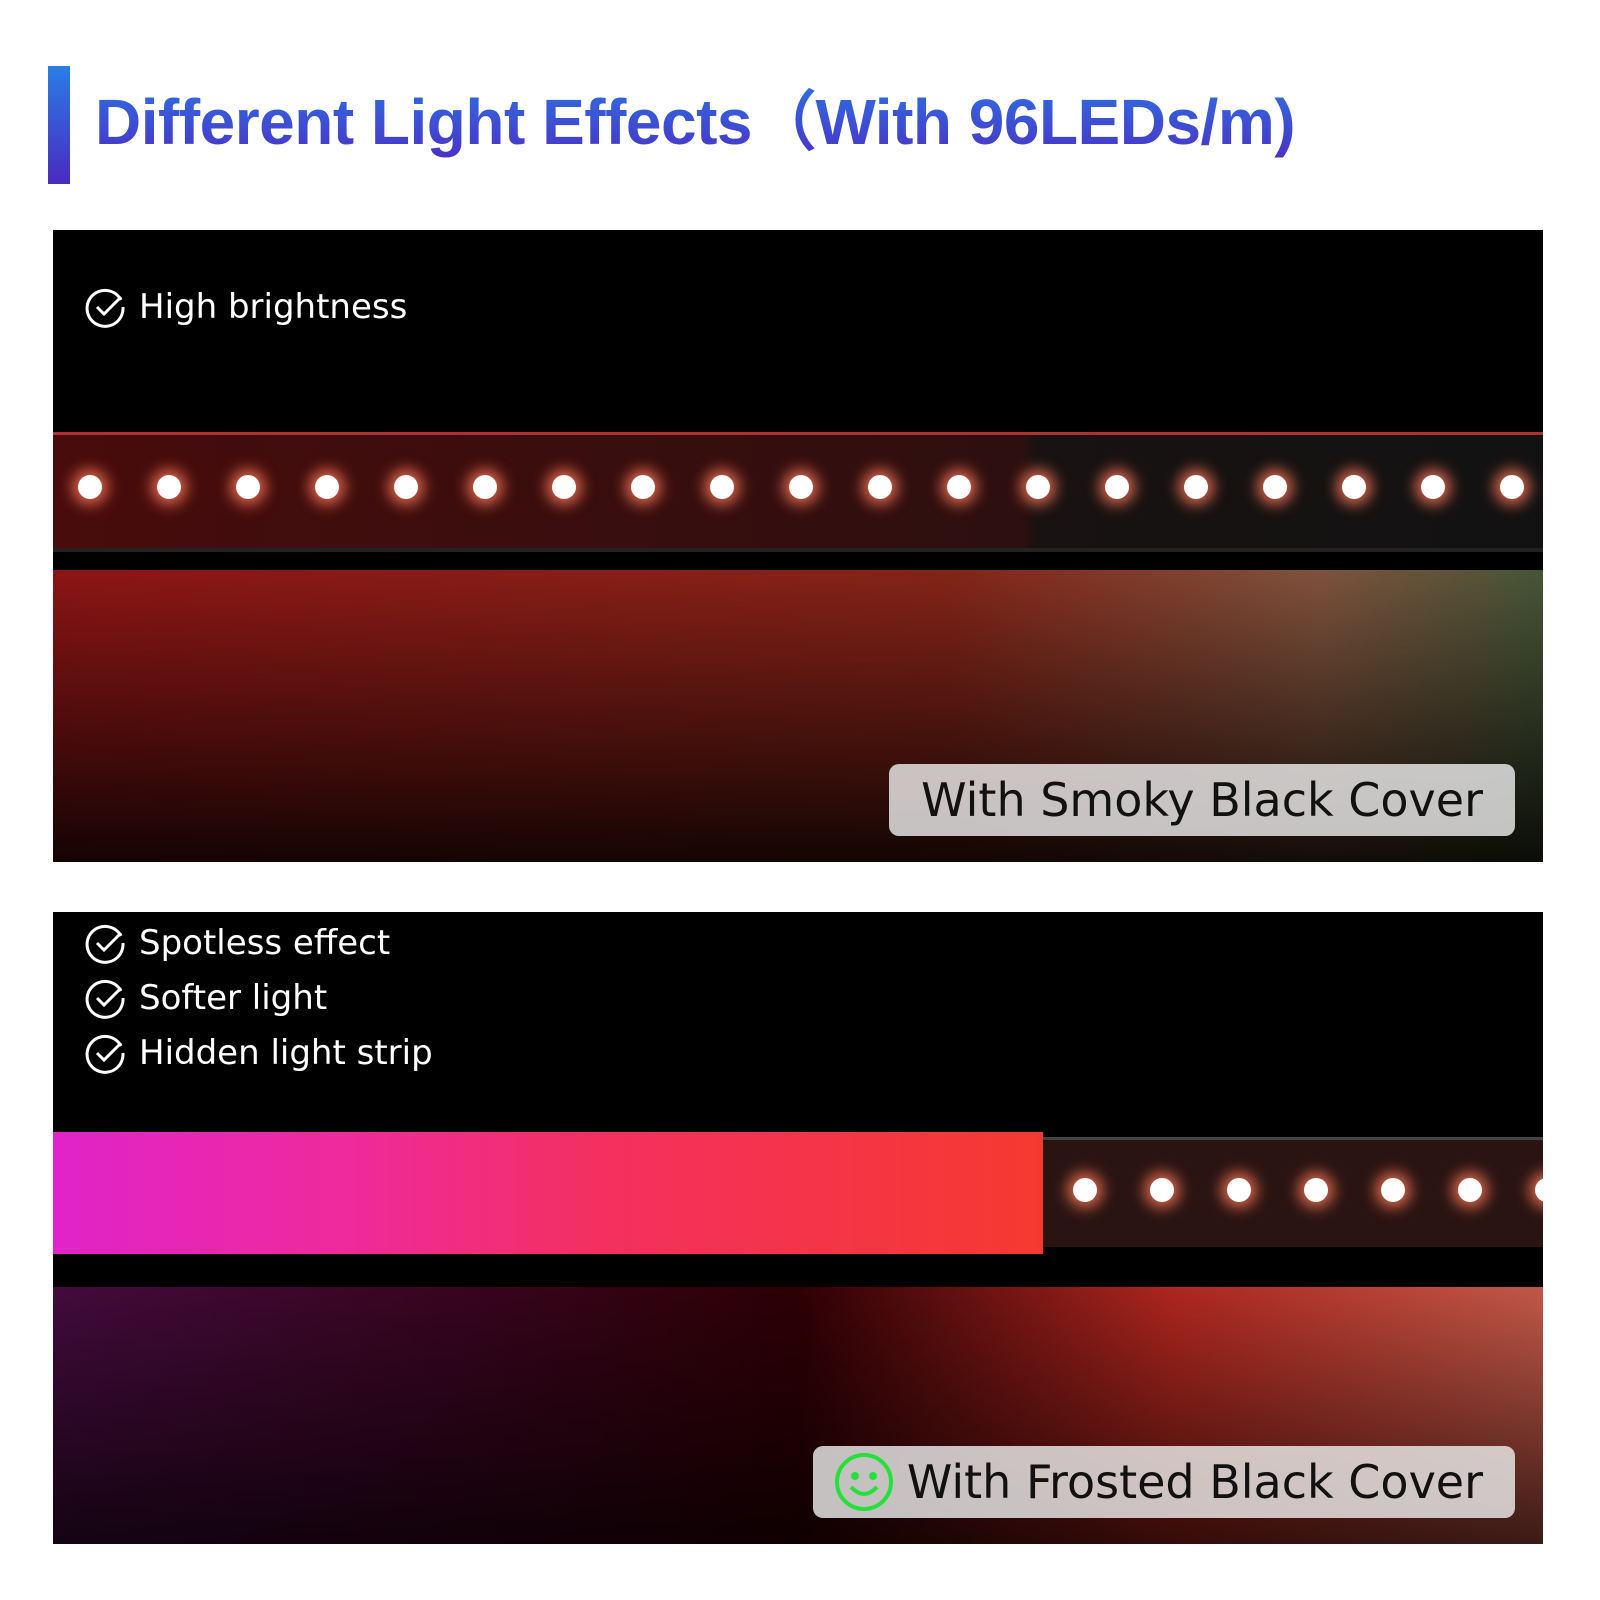  What do you see at coordinates (1202, 800) in the screenshot?
I see `cover-label: With Smoky Black Cover` at bounding box center [1202, 800].